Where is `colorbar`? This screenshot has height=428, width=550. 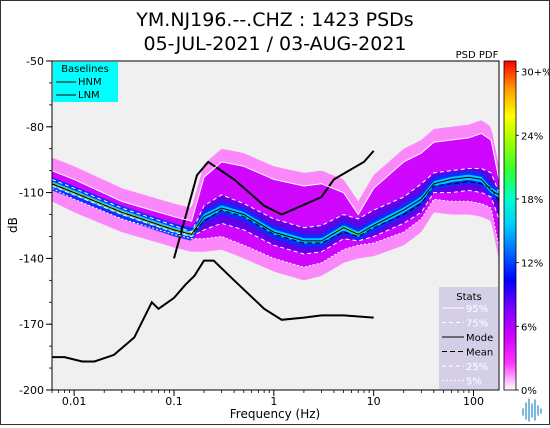
colorbar is located at coordinates (510, 225).